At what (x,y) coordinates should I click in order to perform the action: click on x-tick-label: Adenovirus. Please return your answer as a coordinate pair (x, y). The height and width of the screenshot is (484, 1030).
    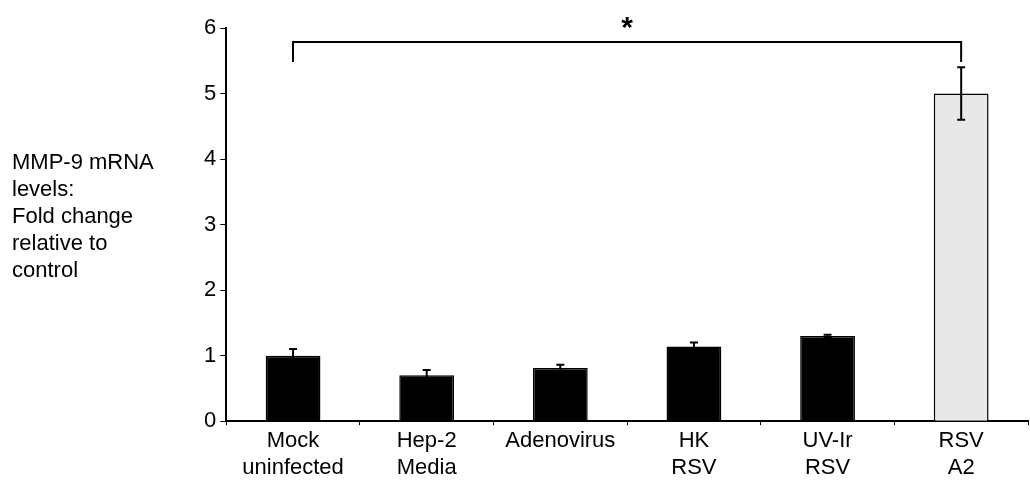
    Looking at the image, I should click on (560, 440).